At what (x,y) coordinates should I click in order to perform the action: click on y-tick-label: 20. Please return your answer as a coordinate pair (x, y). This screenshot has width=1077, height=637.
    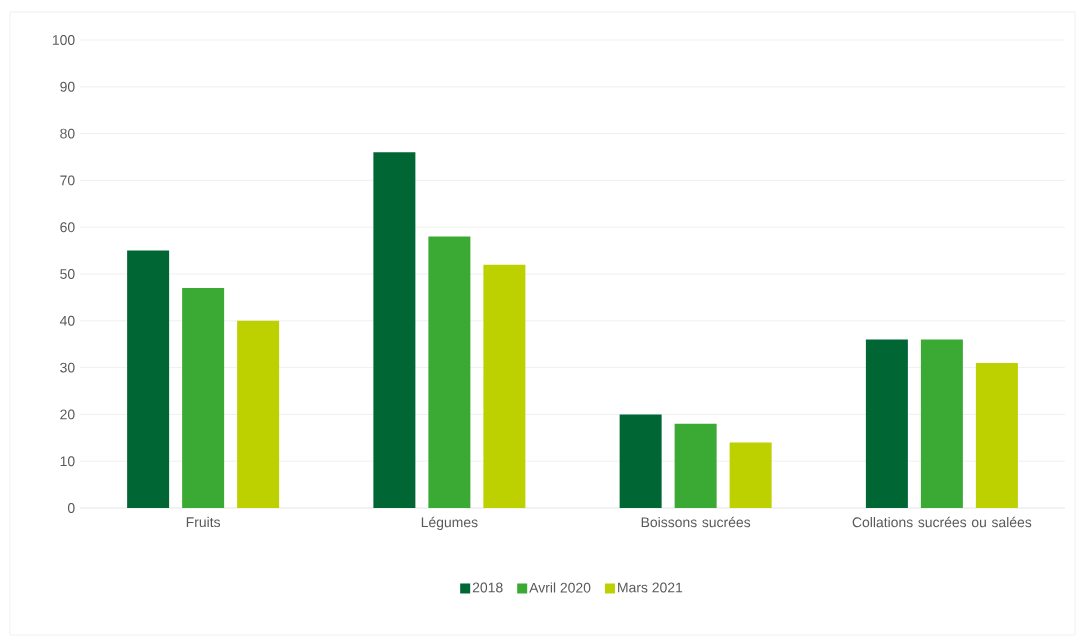
    Looking at the image, I should click on (67, 414).